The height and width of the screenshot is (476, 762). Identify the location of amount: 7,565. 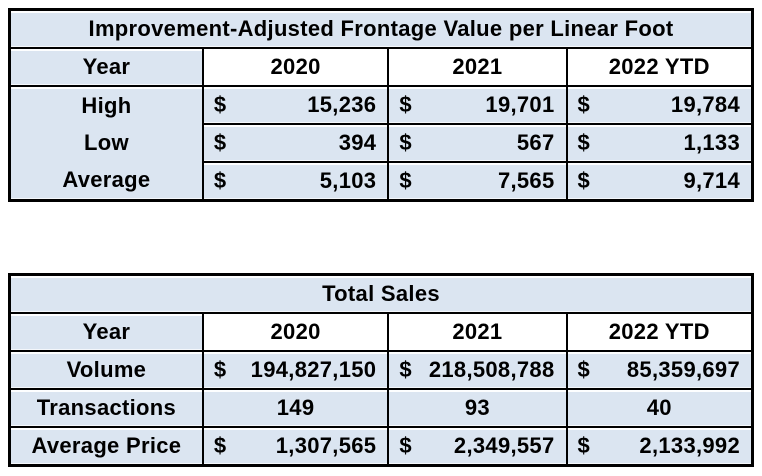
(526, 180).